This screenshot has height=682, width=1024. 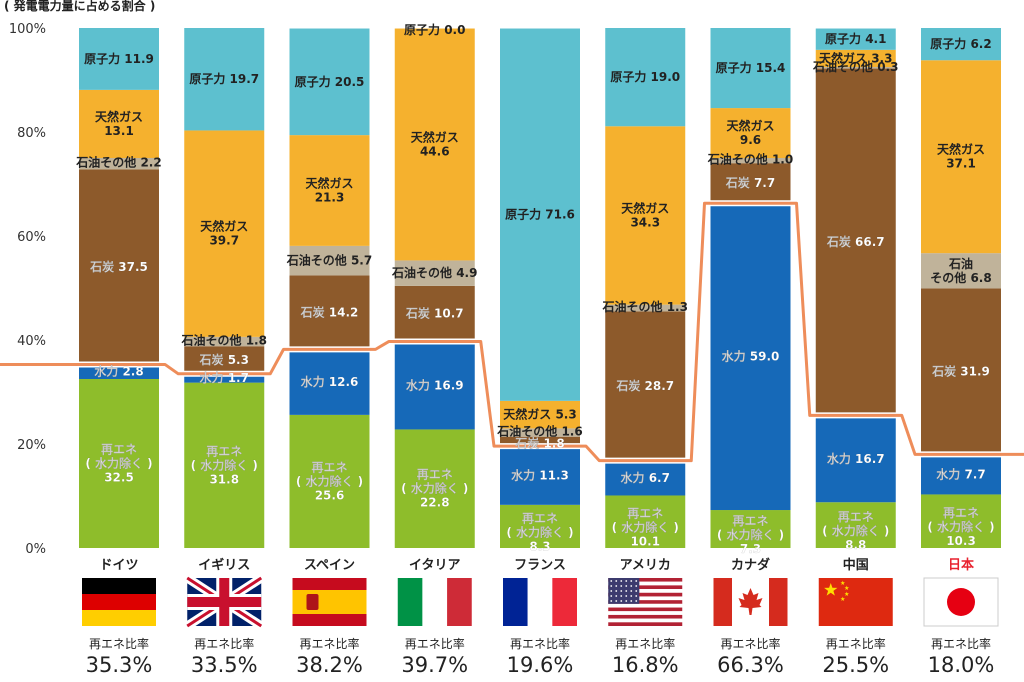 I want to click on y-tick-label: 80%, so click(x=31, y=133).